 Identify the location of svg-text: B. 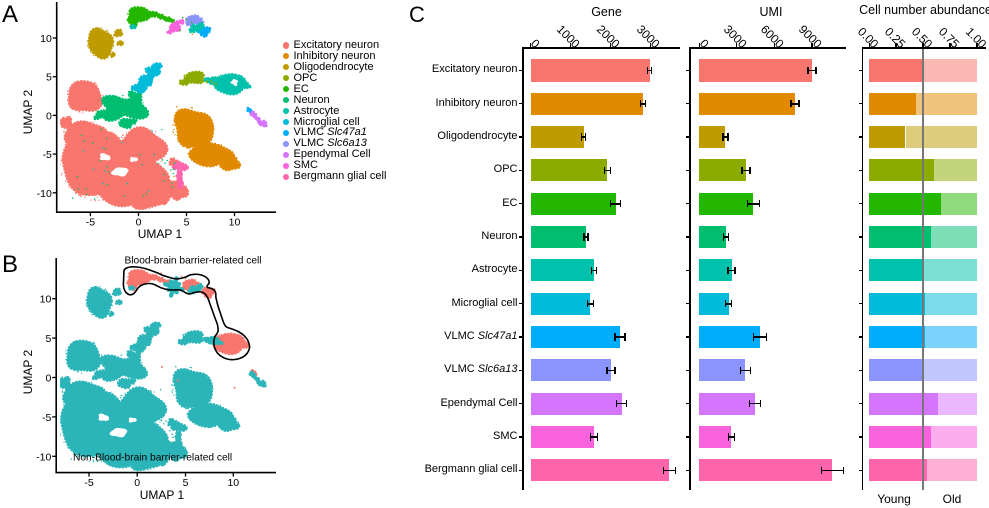
(10, 264).